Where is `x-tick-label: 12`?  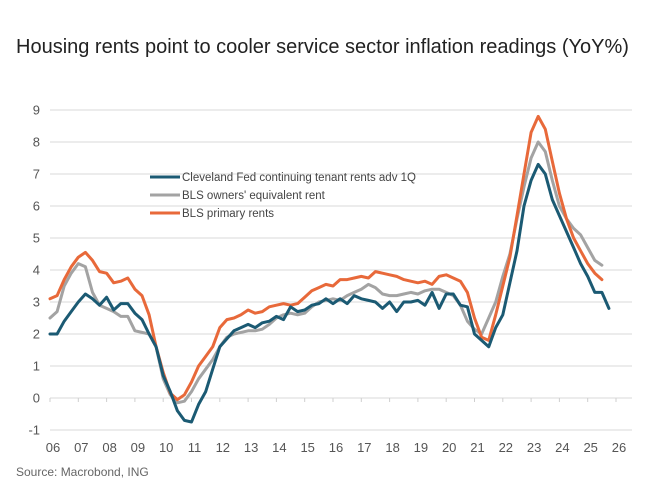 x-tick-label: 12 is located at coordinates (223, 447).